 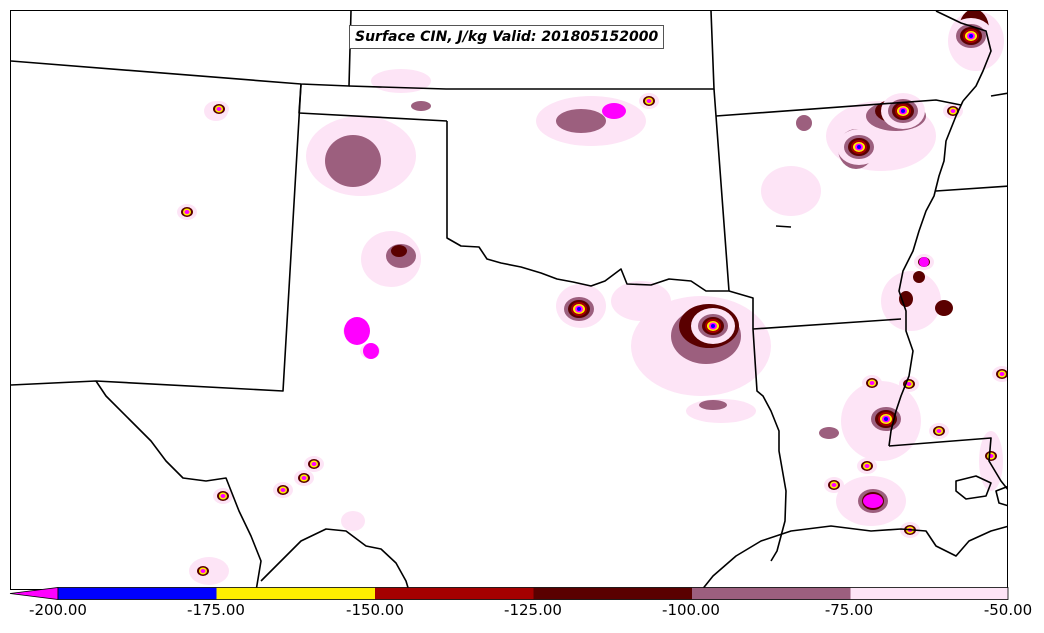 I want to click on colorbar-tick-7: -50.00, so click(x=1008, y=610).